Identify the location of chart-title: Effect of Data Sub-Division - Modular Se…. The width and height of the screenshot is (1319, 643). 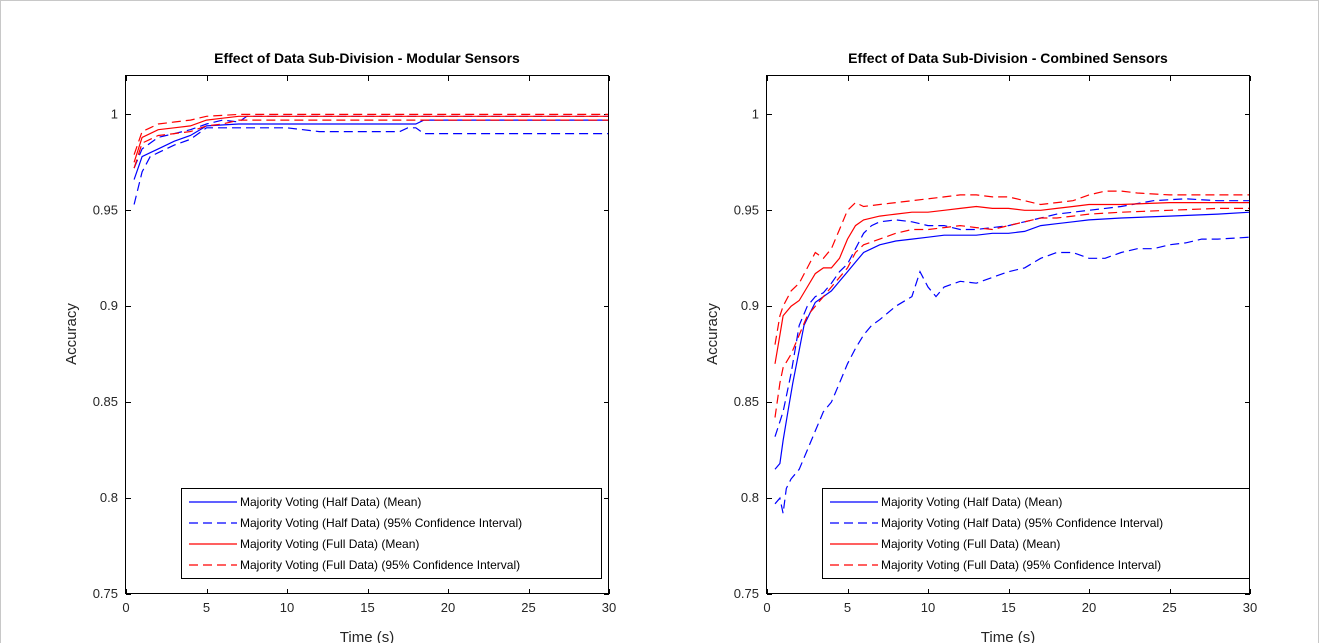
(367, 58).